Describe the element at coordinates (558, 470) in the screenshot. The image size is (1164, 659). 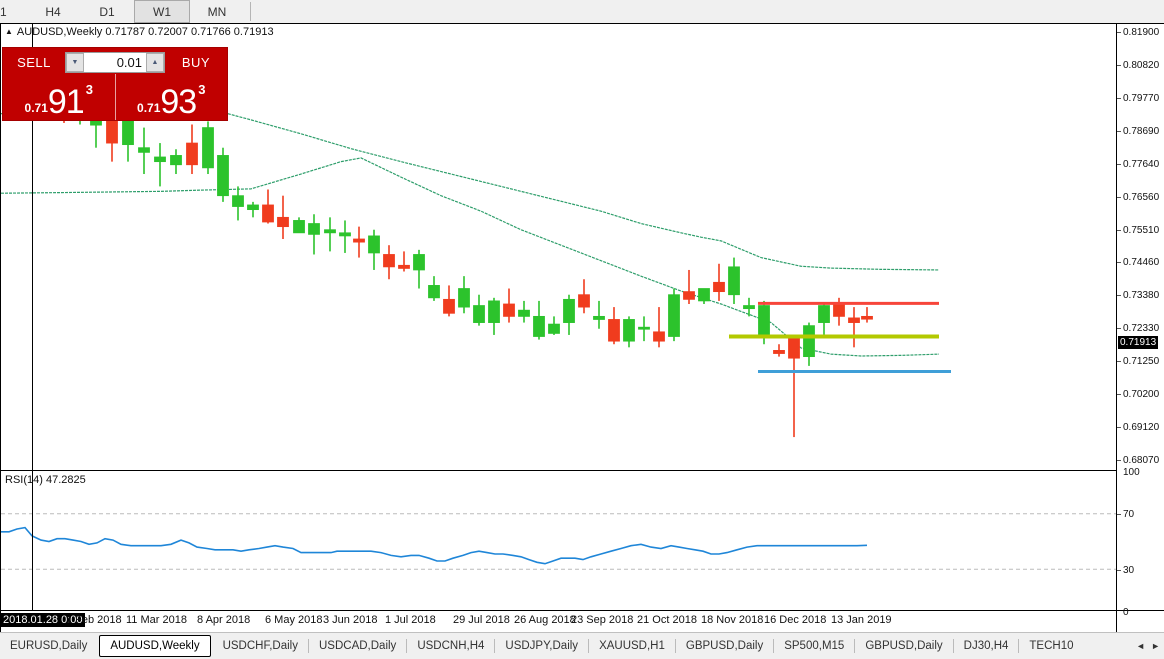
I see `pane-divider` at that location.